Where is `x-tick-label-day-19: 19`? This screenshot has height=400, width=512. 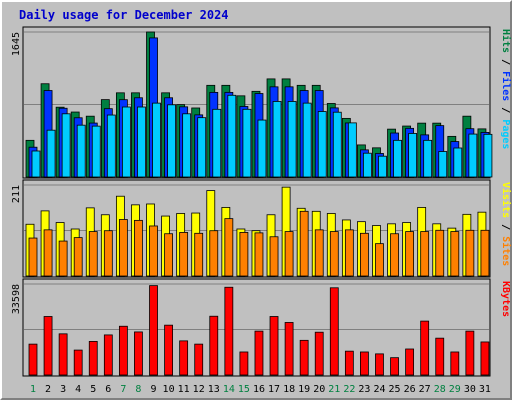 x-tick-label-day-19: 19 is located at coordinates (304, 389).